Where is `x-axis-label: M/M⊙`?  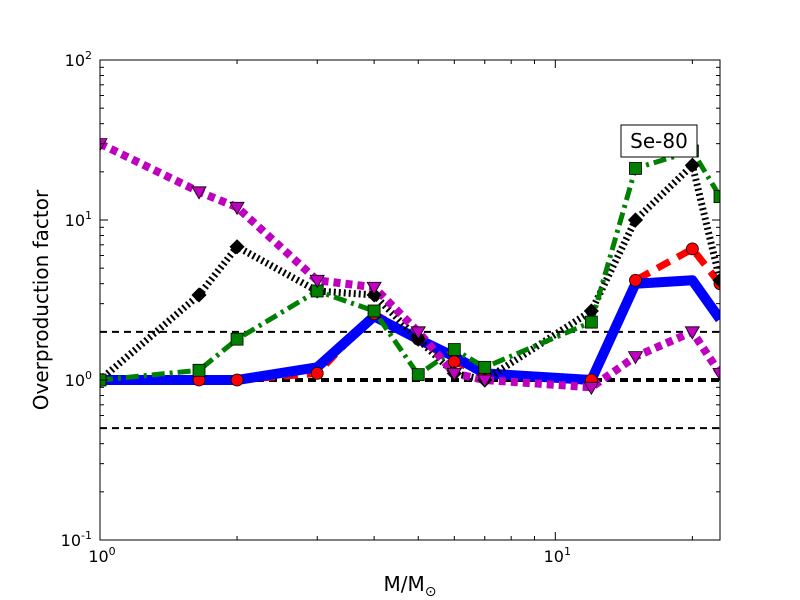
x-axis-label: M/M⊙ is located at coordinates (410, 586).